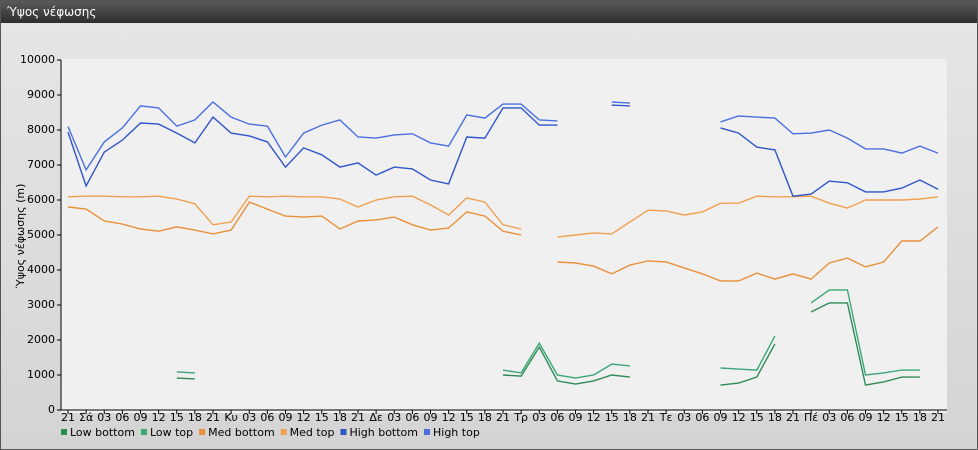 The height and width of the screenshot is (450, 978). What do you see at coordinates (41, 199) in the screenshot?
I see `y-tick-label: 6000` at bounding box center [41, 199].